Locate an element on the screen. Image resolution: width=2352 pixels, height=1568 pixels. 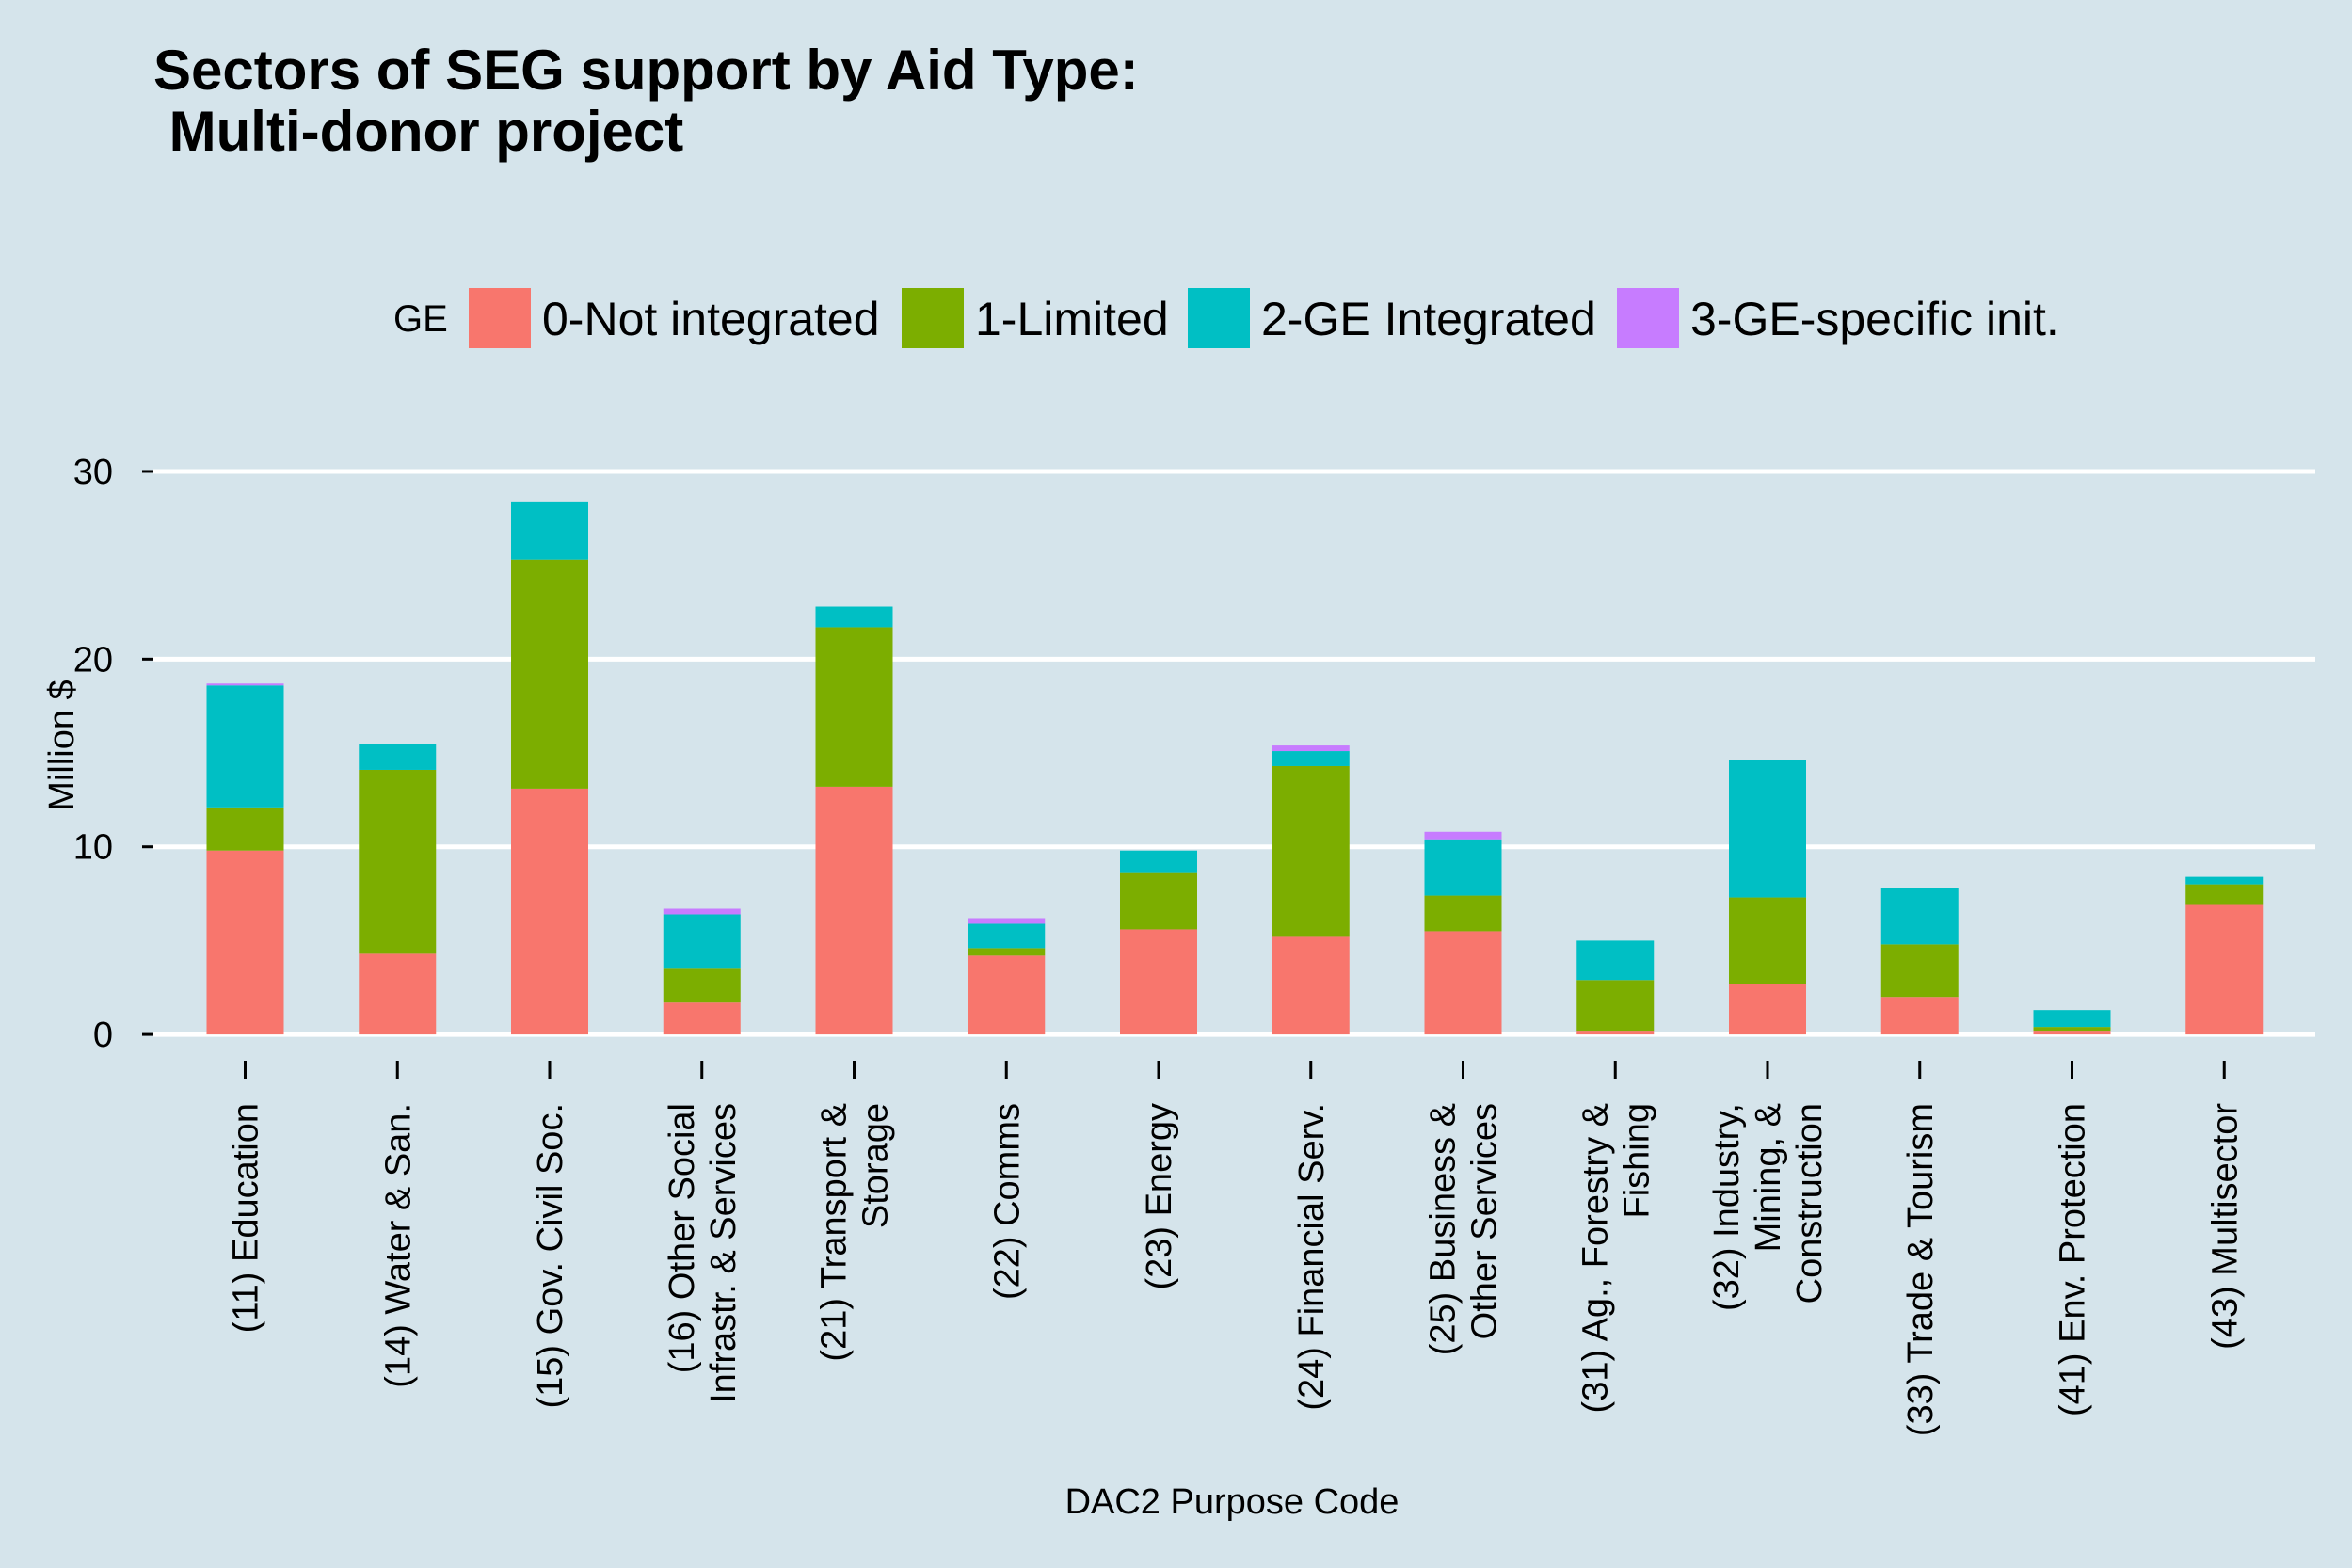
bar-13-0-not-integrated is located at coordinates (2072, 1033).